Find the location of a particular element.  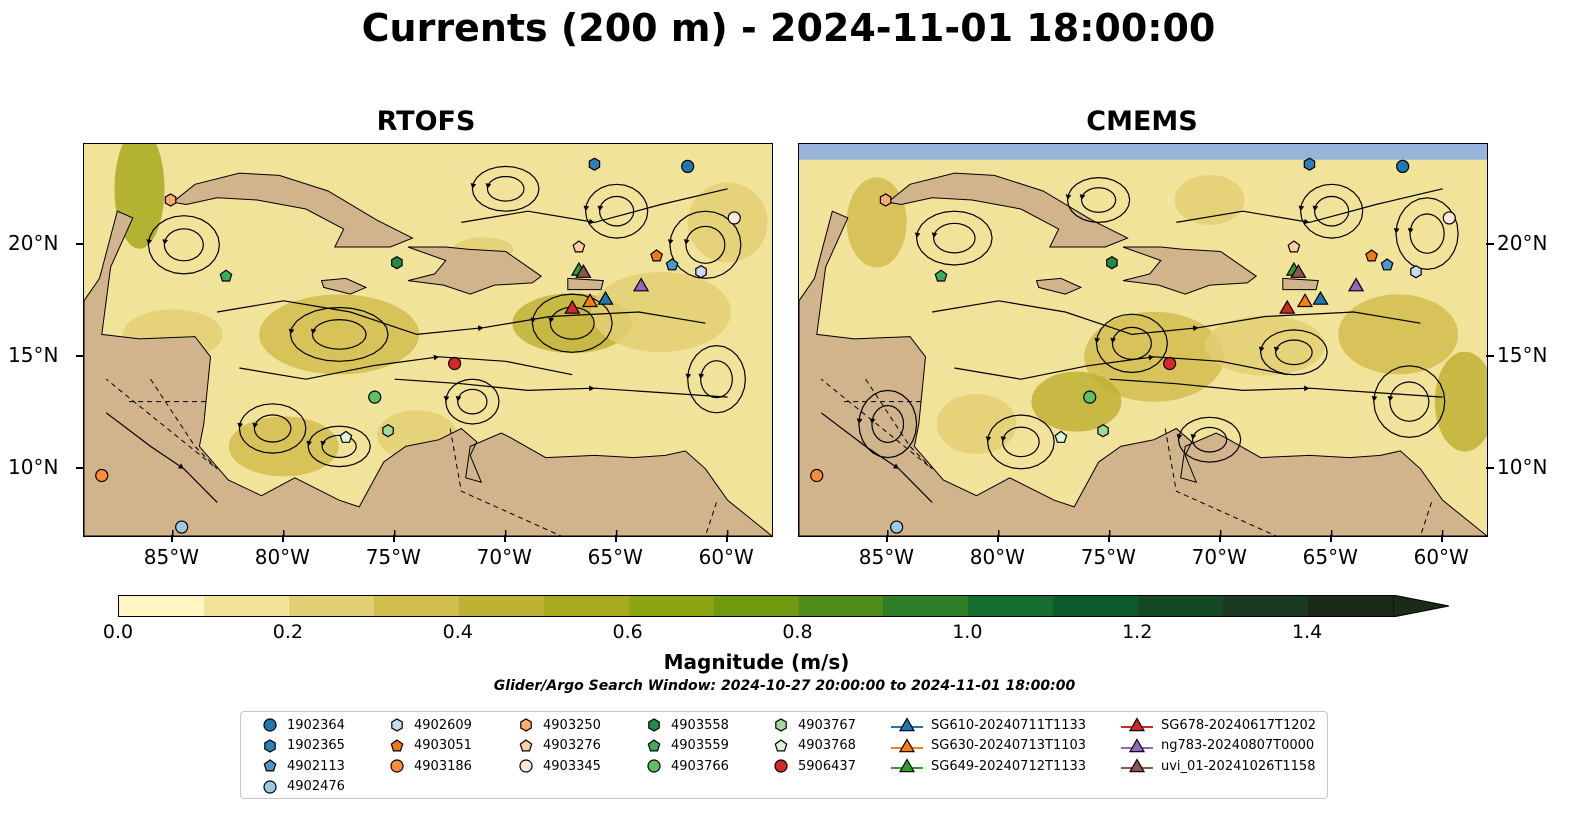

legend-label: 1902364 is located at coordinates (316, 725).